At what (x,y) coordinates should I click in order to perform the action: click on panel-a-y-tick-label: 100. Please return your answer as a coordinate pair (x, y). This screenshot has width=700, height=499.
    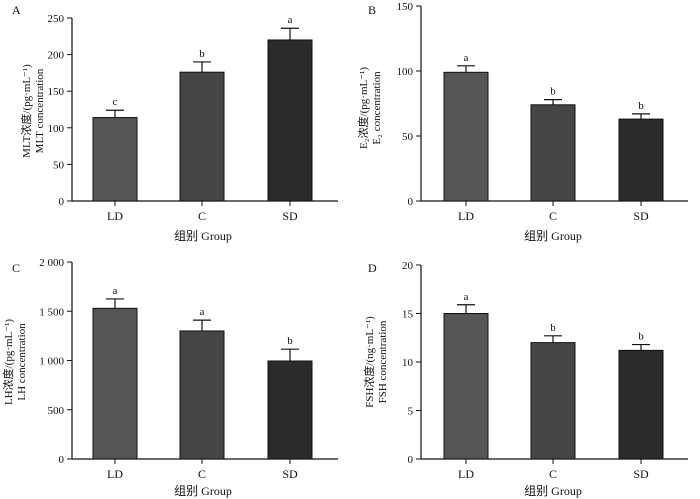
    Looking at the image, I should click on (56, 129).